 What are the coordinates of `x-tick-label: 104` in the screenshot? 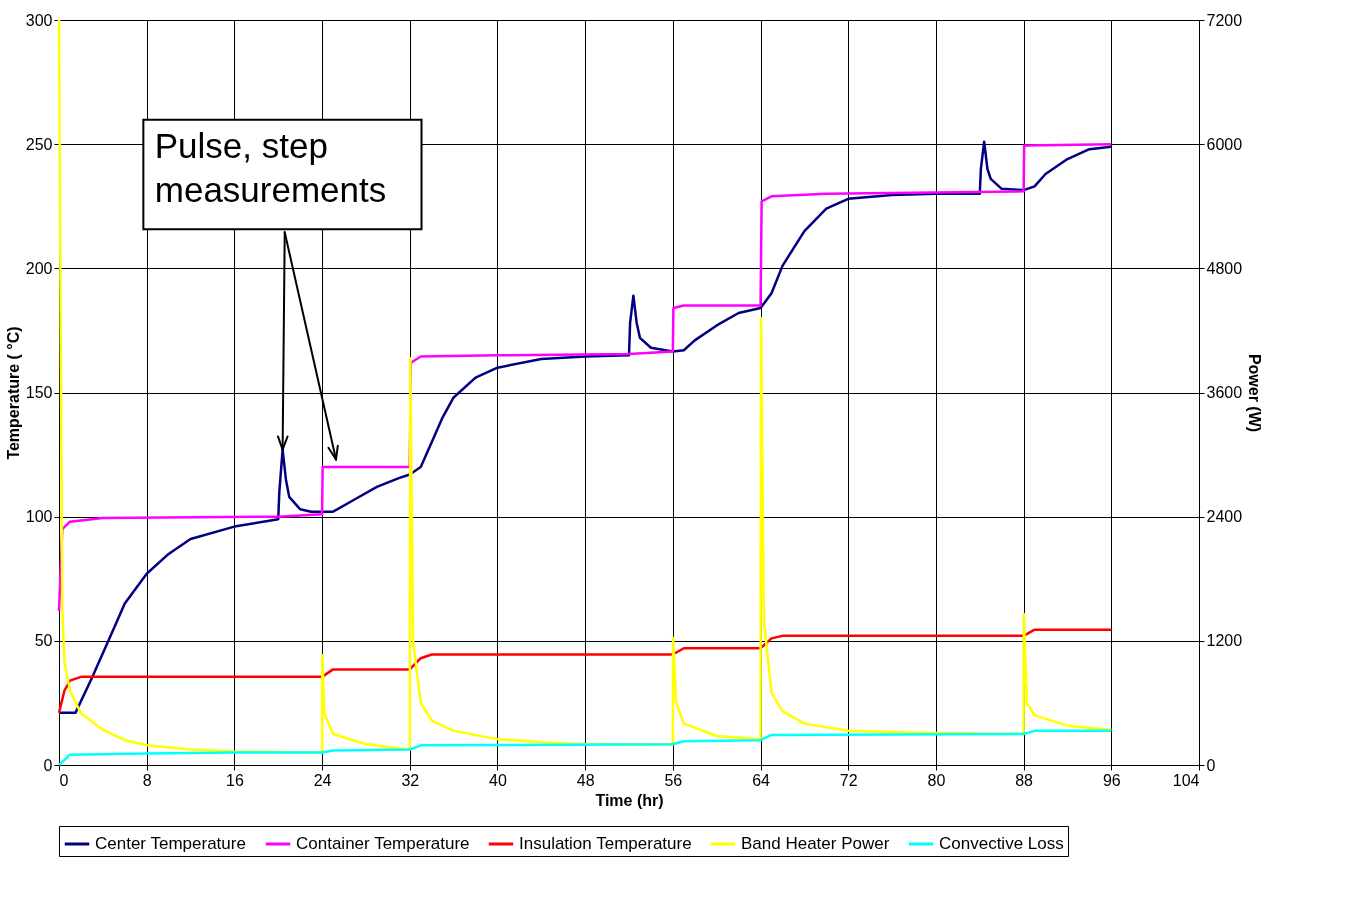 It's located at (1186, 780).